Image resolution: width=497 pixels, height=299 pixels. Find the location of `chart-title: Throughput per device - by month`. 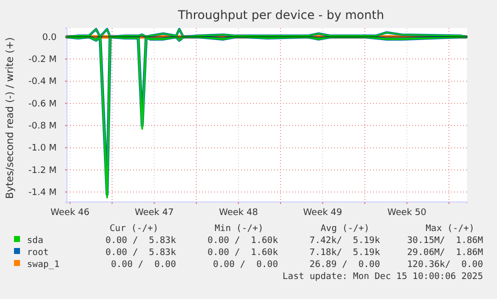

chart-title: Throughput per device - by month is located at coordinates (280, 15).